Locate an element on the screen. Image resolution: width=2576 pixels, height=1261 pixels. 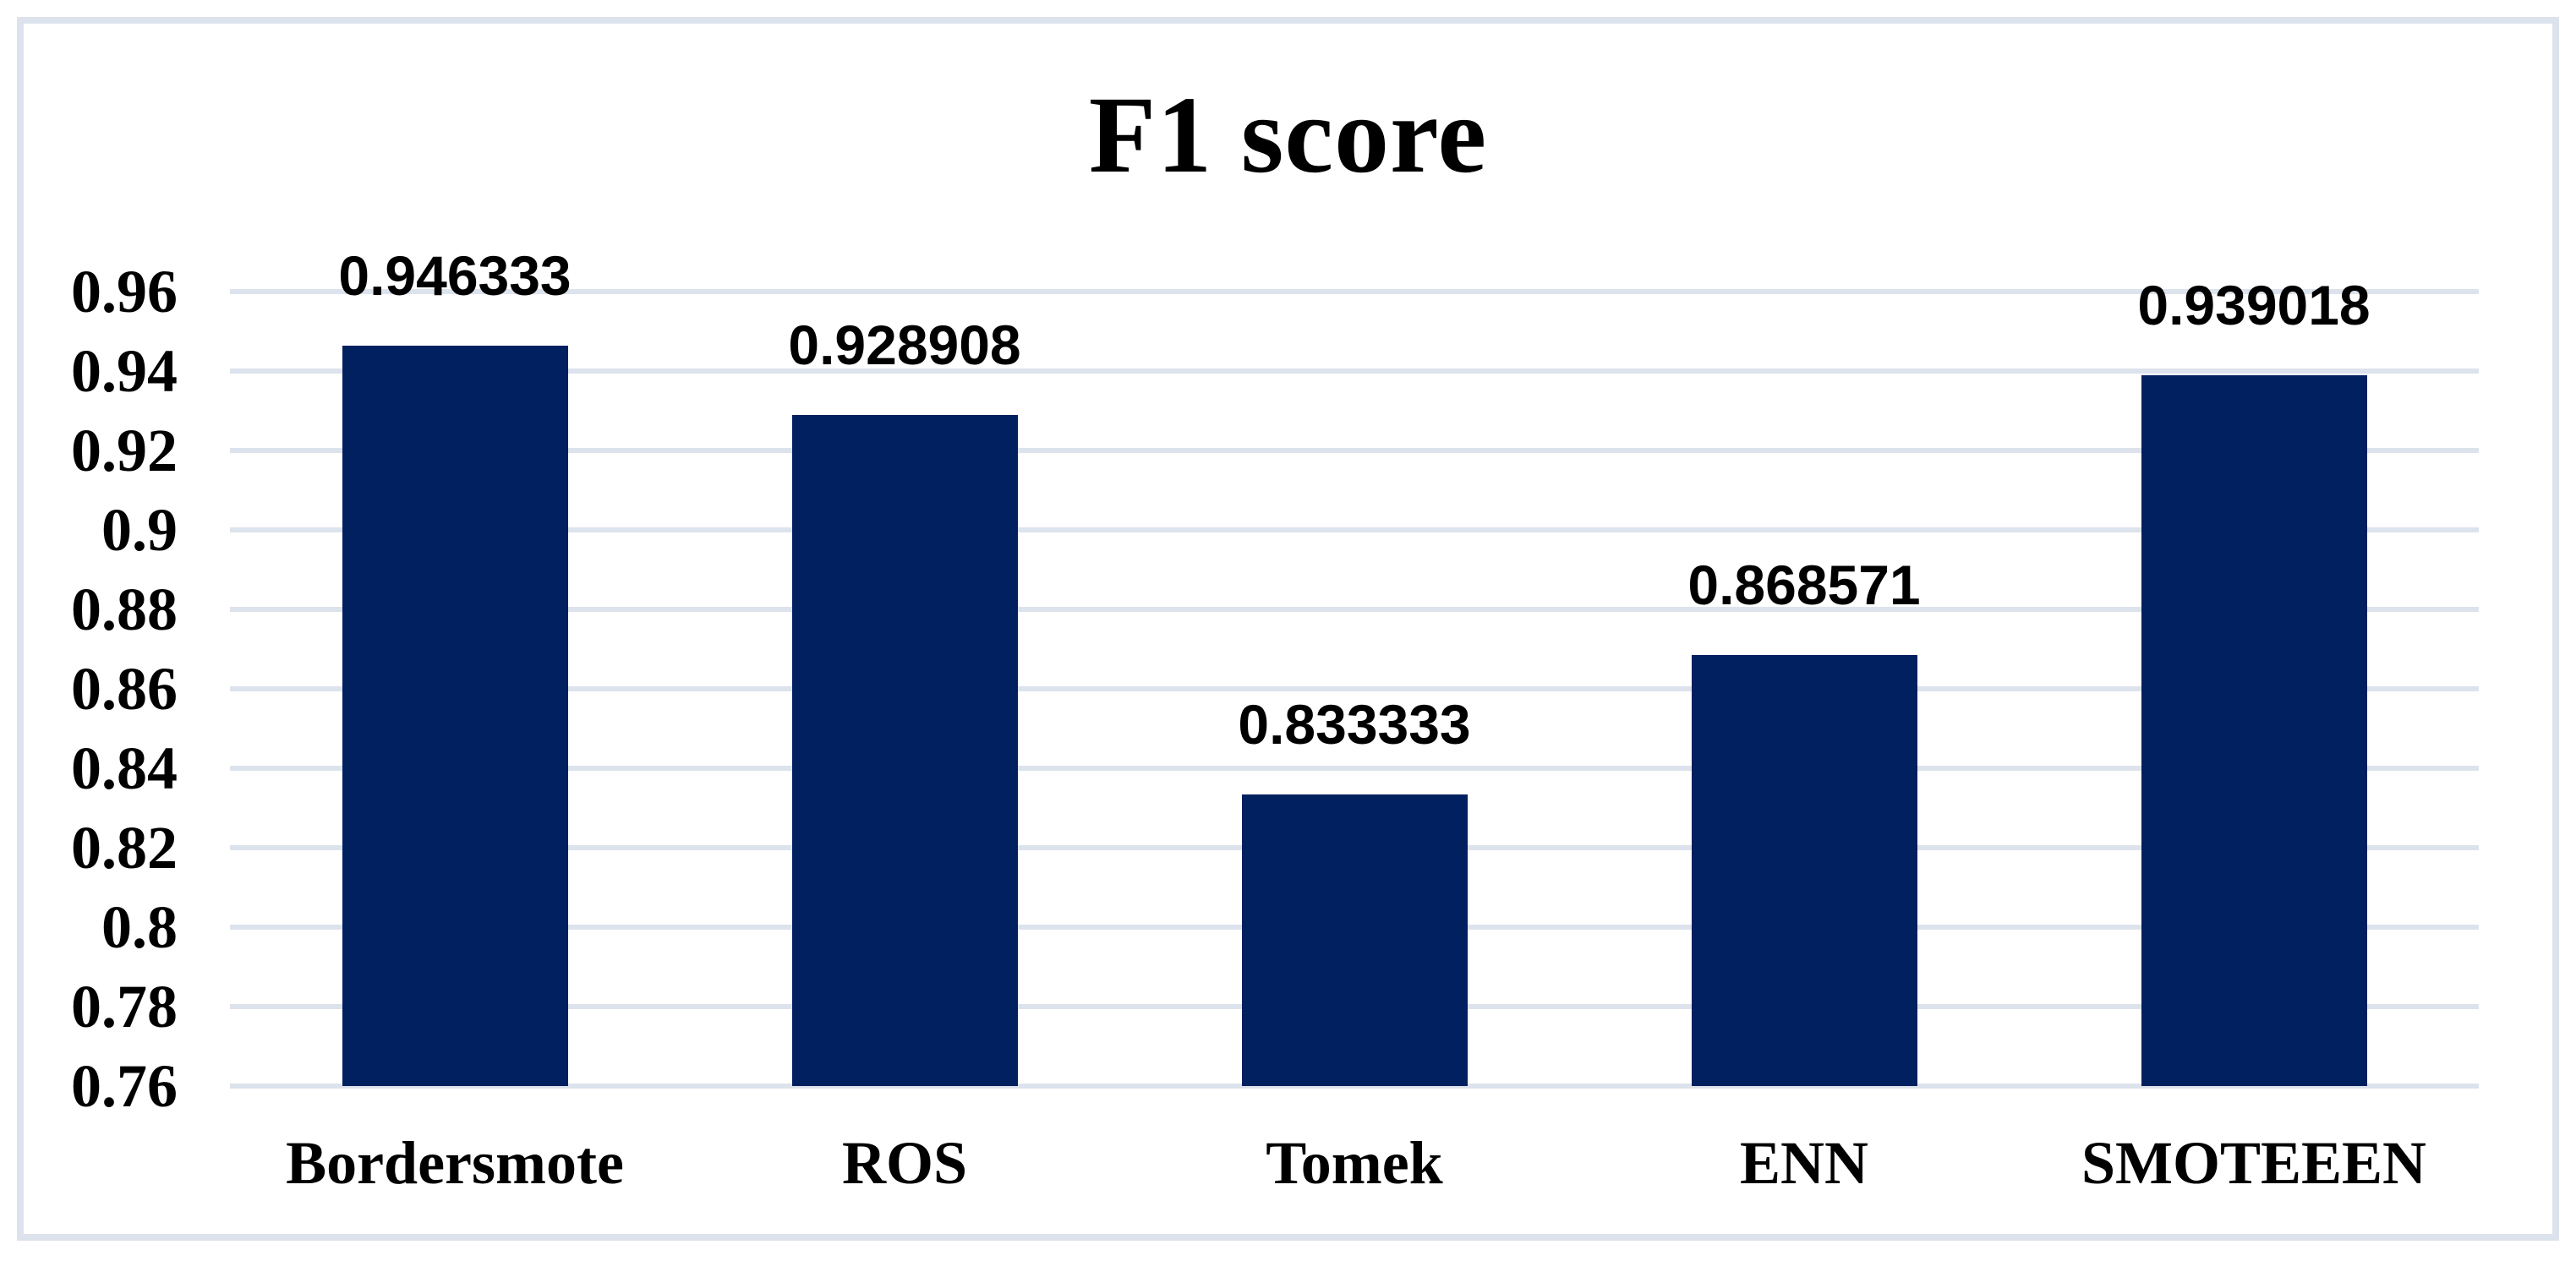
y-tick-label: 0.88 is located at coordinates (125, 609).